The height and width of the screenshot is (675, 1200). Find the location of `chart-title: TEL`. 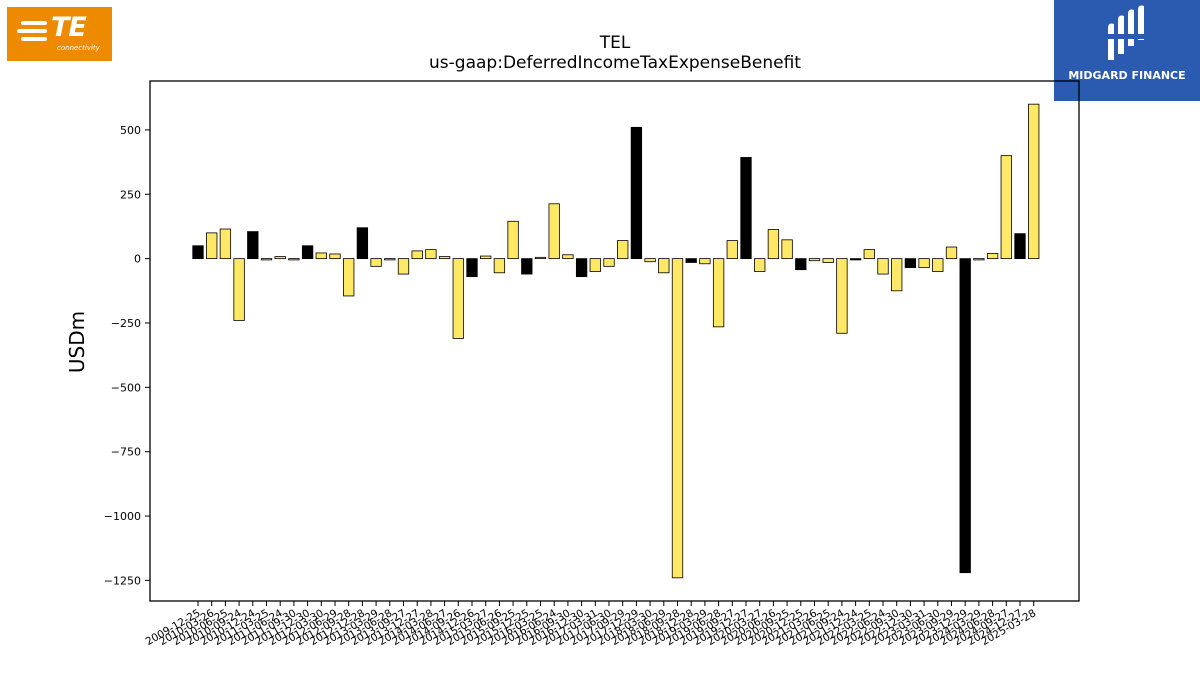

chart-title: TEL is located at coordinates (615, 43).